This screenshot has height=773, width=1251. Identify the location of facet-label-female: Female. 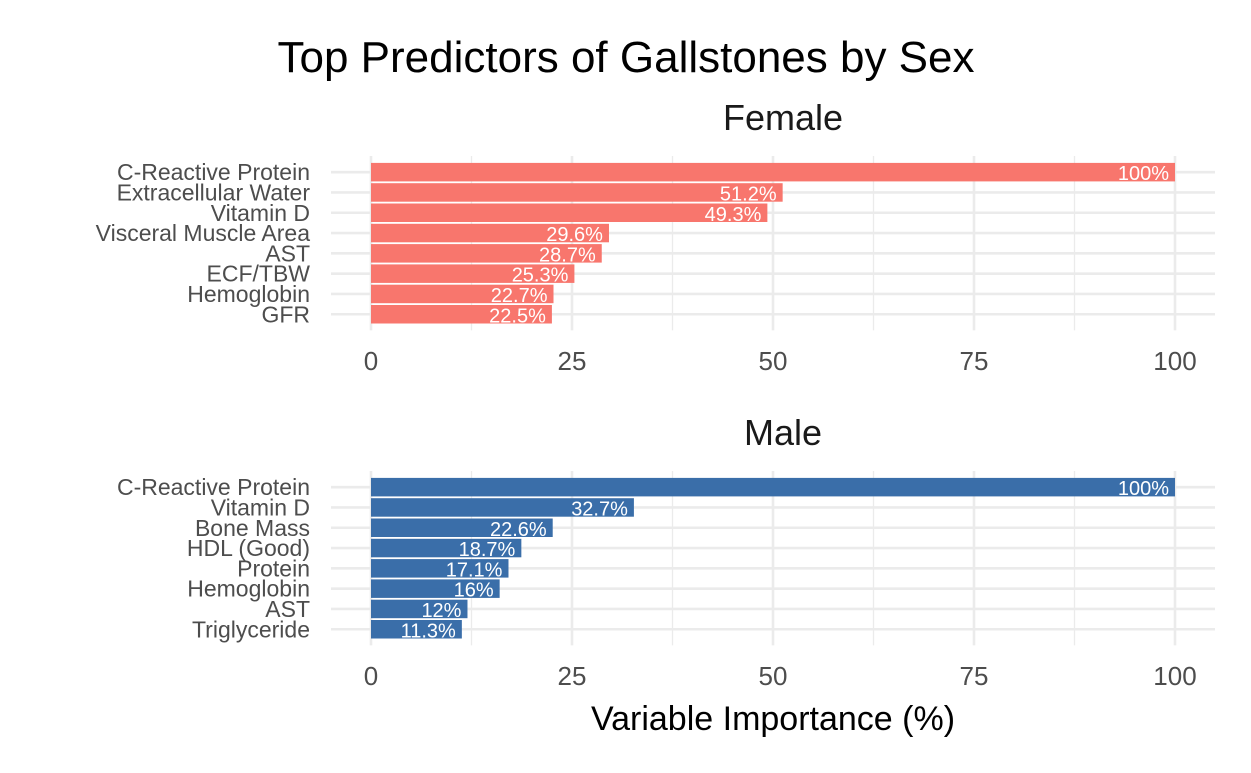
(783, 117).